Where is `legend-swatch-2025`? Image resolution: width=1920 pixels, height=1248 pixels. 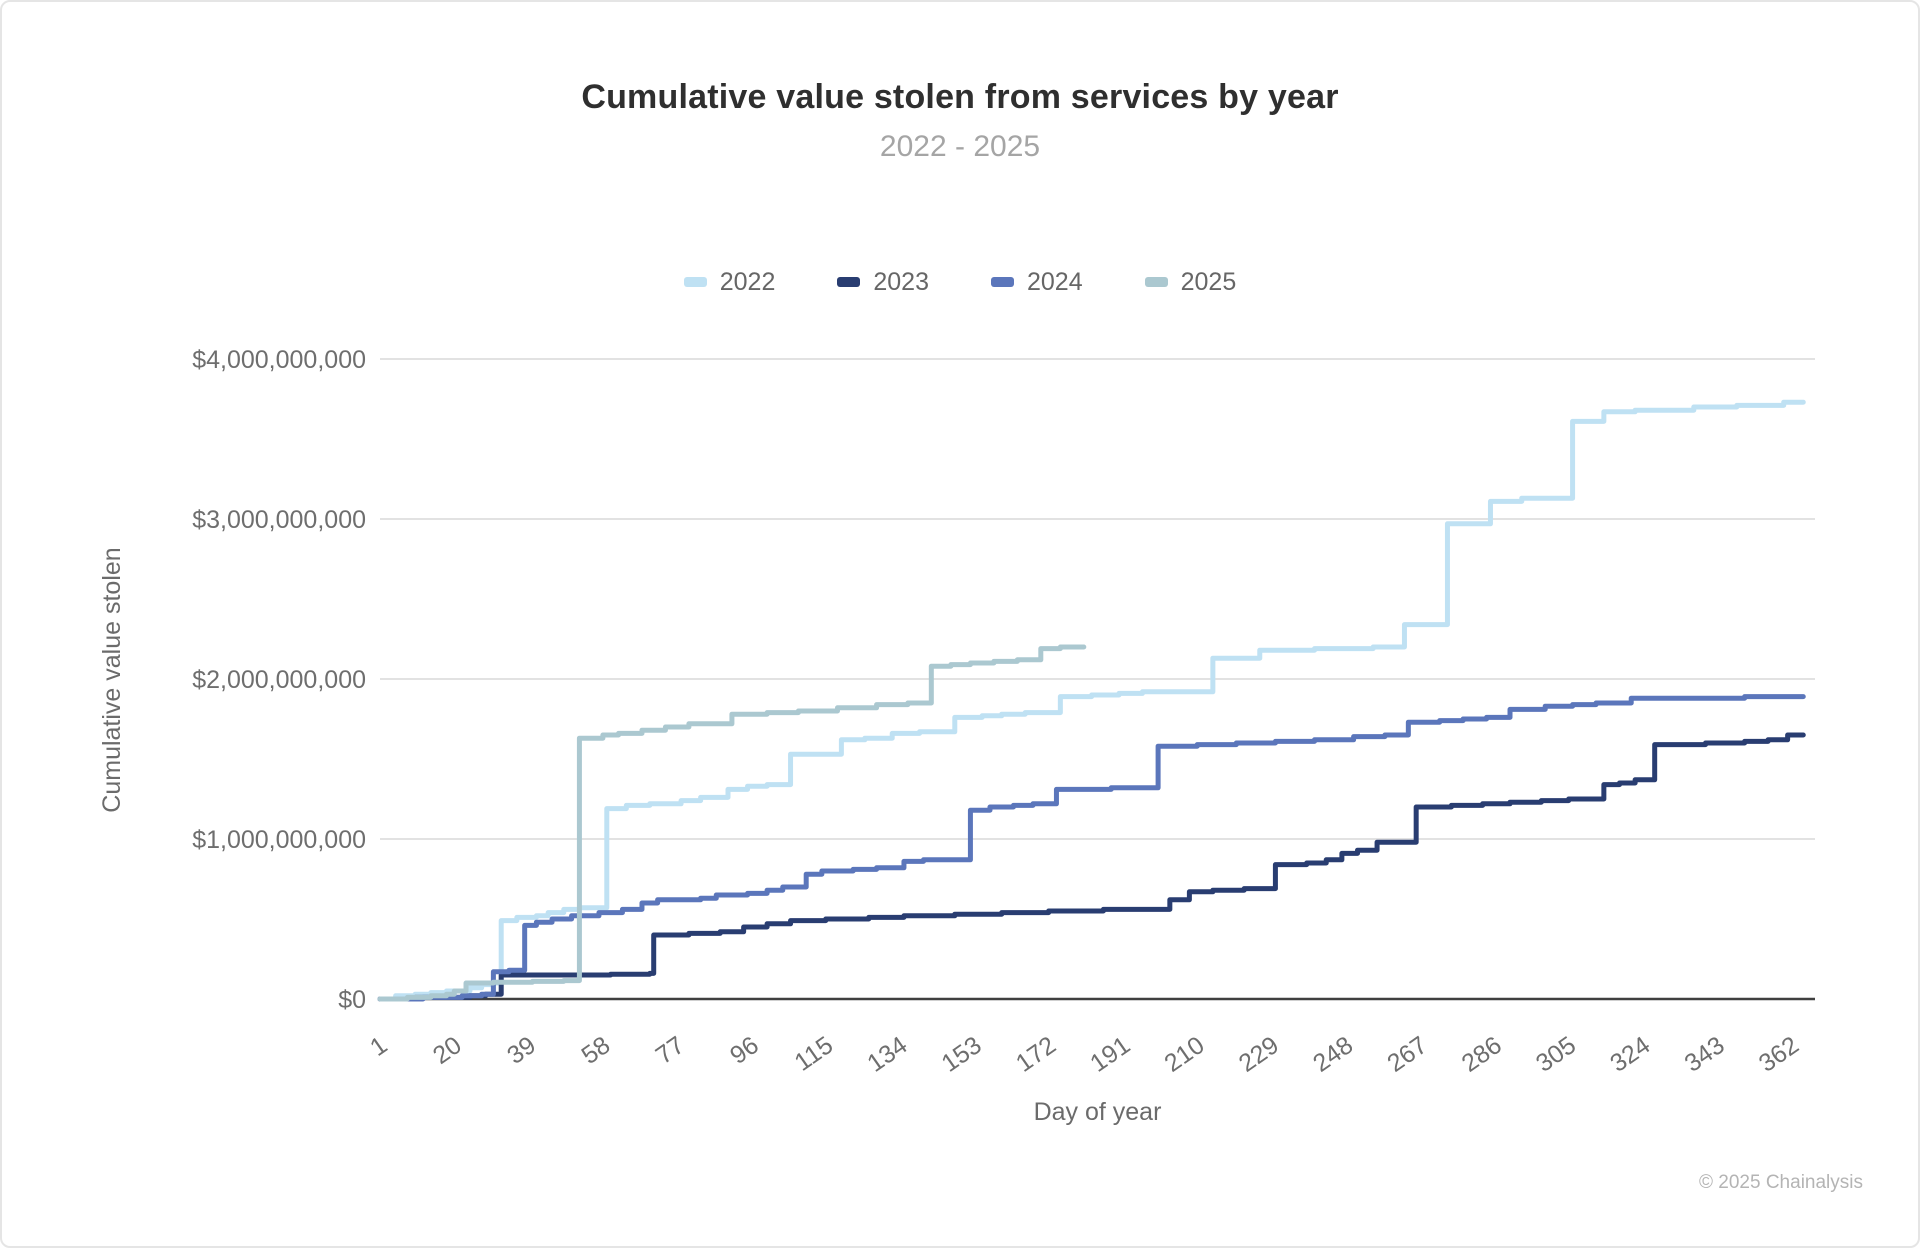 legend-swatch-2025 is located at coordinates (1156, 282).